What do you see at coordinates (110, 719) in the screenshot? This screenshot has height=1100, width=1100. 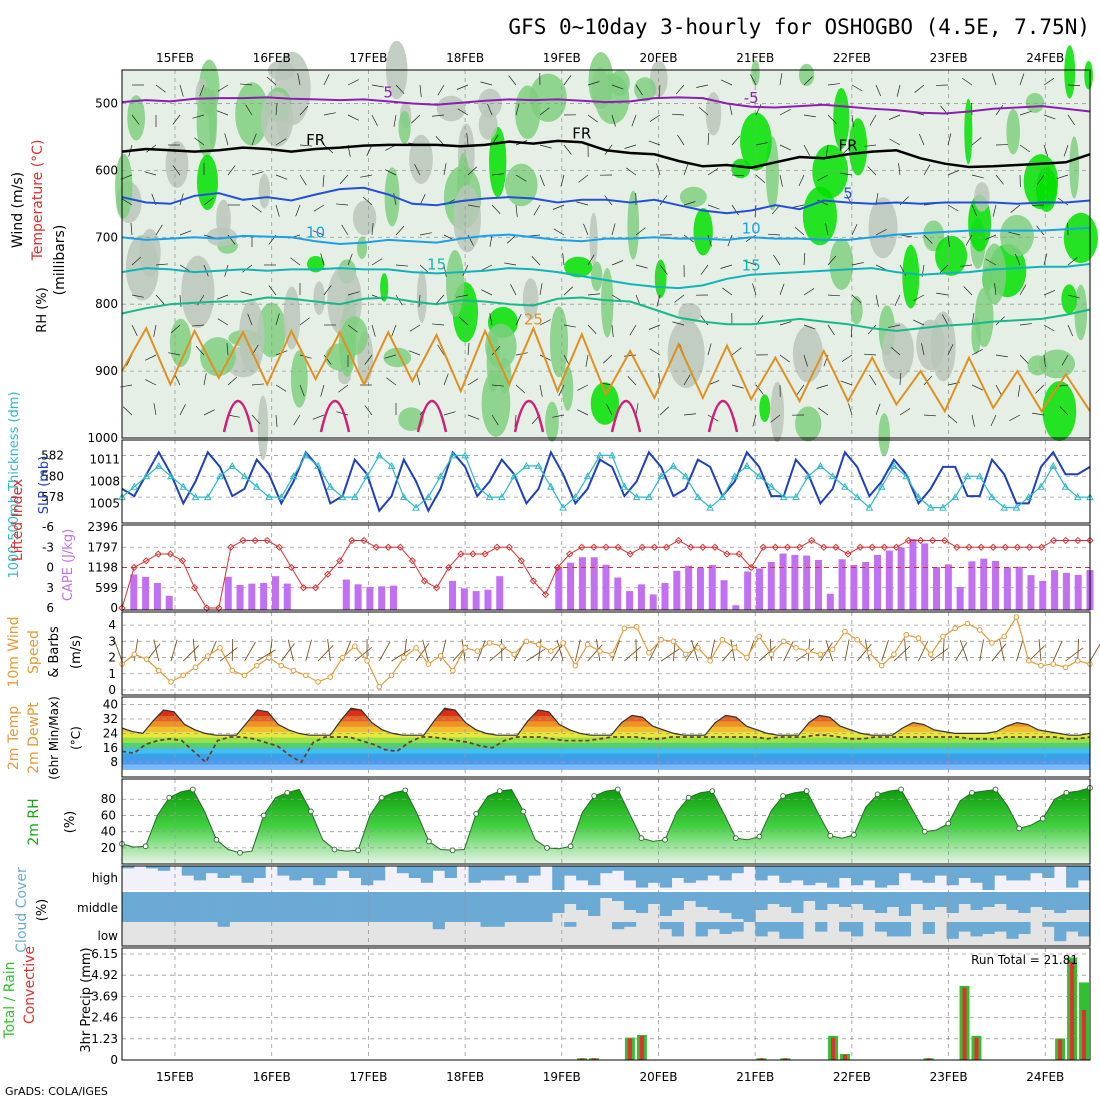 I see `temp-tick: 32` at bounding box center [110, 719].